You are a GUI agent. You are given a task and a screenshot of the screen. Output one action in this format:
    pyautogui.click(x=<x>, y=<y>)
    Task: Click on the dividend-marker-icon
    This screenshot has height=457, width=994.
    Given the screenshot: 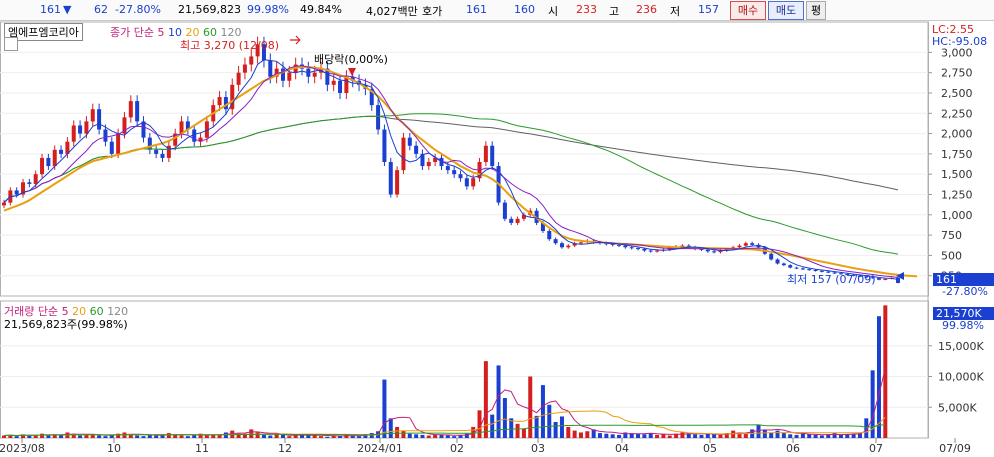 What is the action you would take?
    pyautogui.click(x=352, y=72)
    